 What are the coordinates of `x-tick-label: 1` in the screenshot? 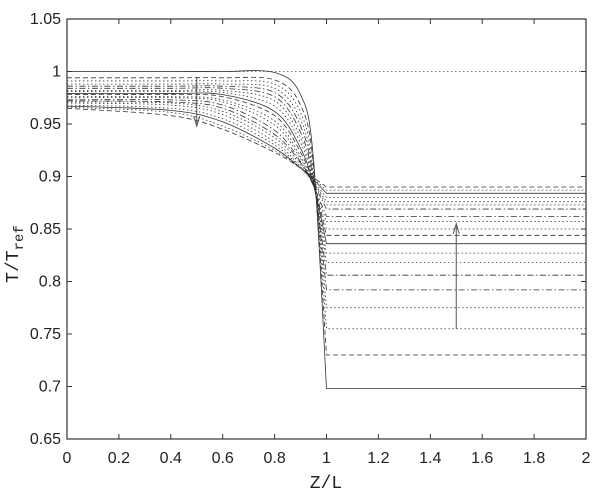 It's located at (326, 458).